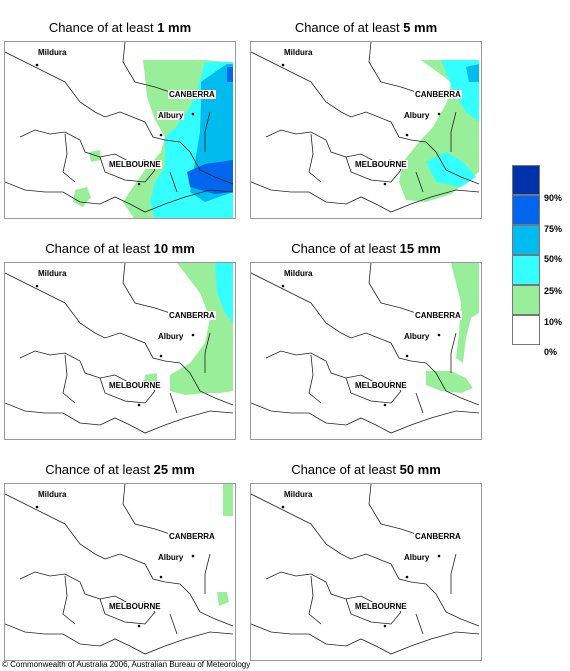  What do you see at coordinates (366, 27) in the screenshot?
I see `panel-title: Chance of at least 5 mm` at bounding box center [366, 27].